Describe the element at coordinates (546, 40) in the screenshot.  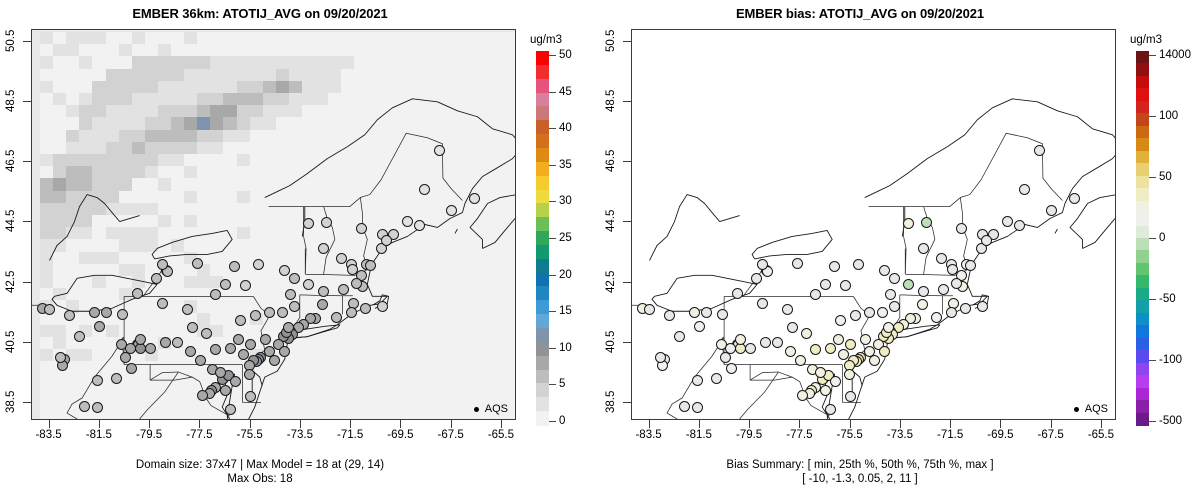
I see `colorbar-unit-model: ug/m3` at that location.